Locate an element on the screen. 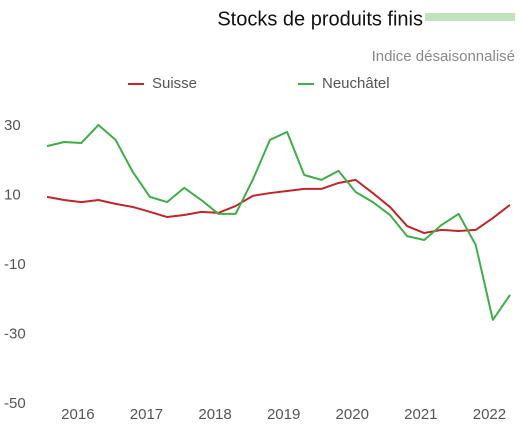  x-tick-label: 2022 is located at coordinates (489, 414).